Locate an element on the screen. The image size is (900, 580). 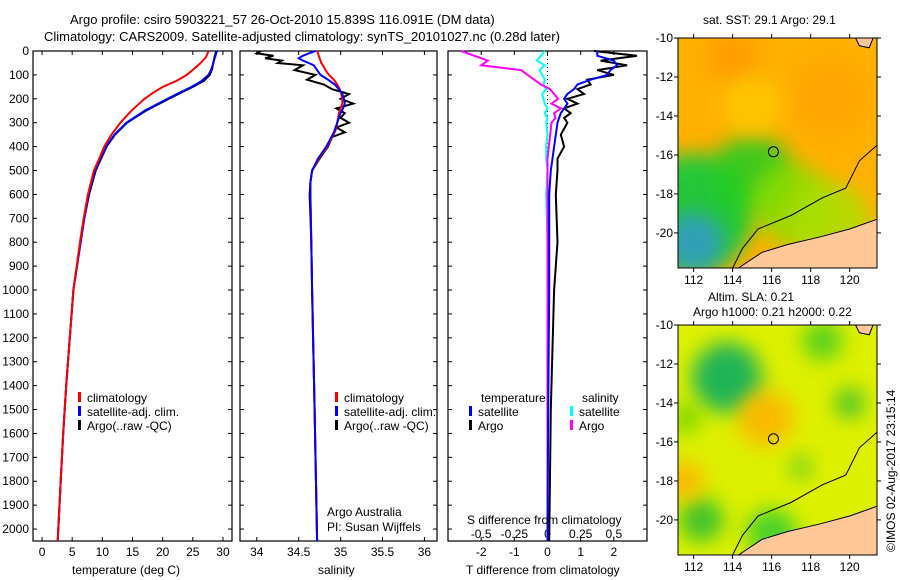
map-frame is located at coordinates (777, 440).